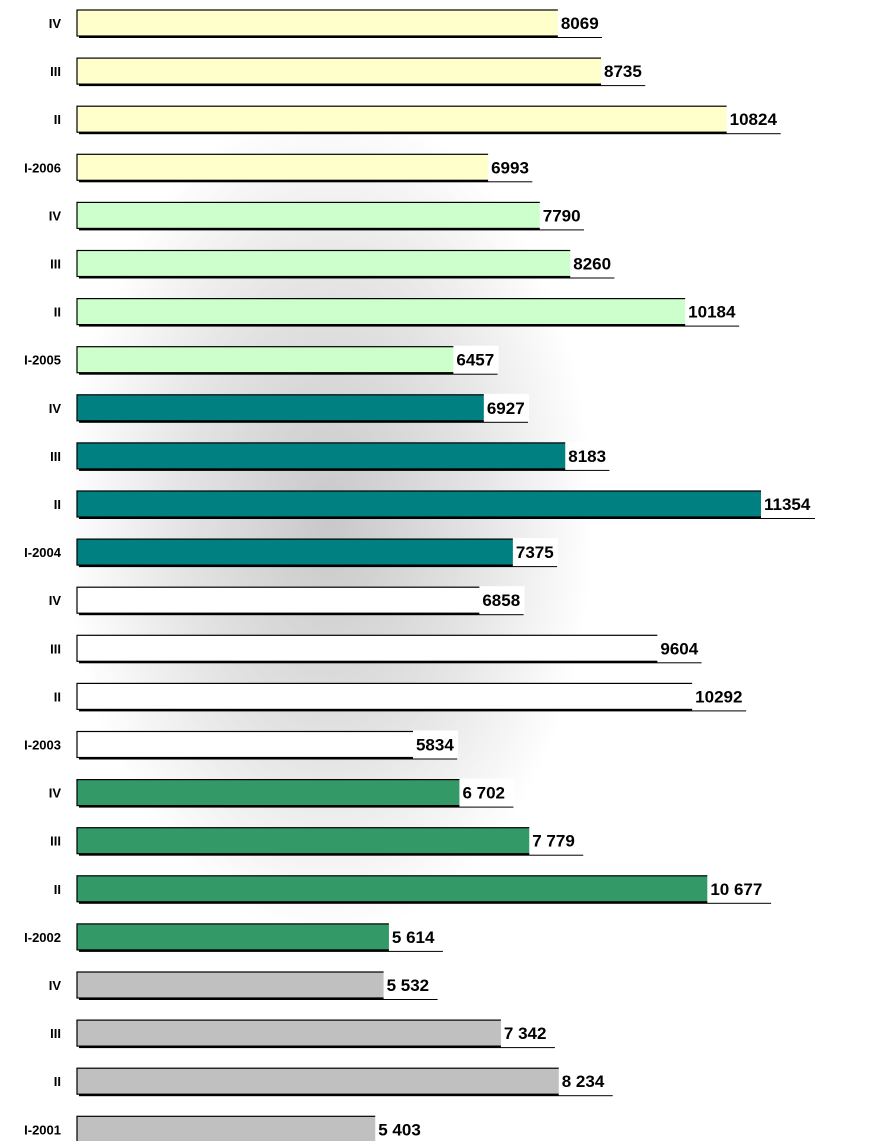  Describe the element at coordinates (720, 696) in the screenshot. I see `value-label: 10292` at that location.